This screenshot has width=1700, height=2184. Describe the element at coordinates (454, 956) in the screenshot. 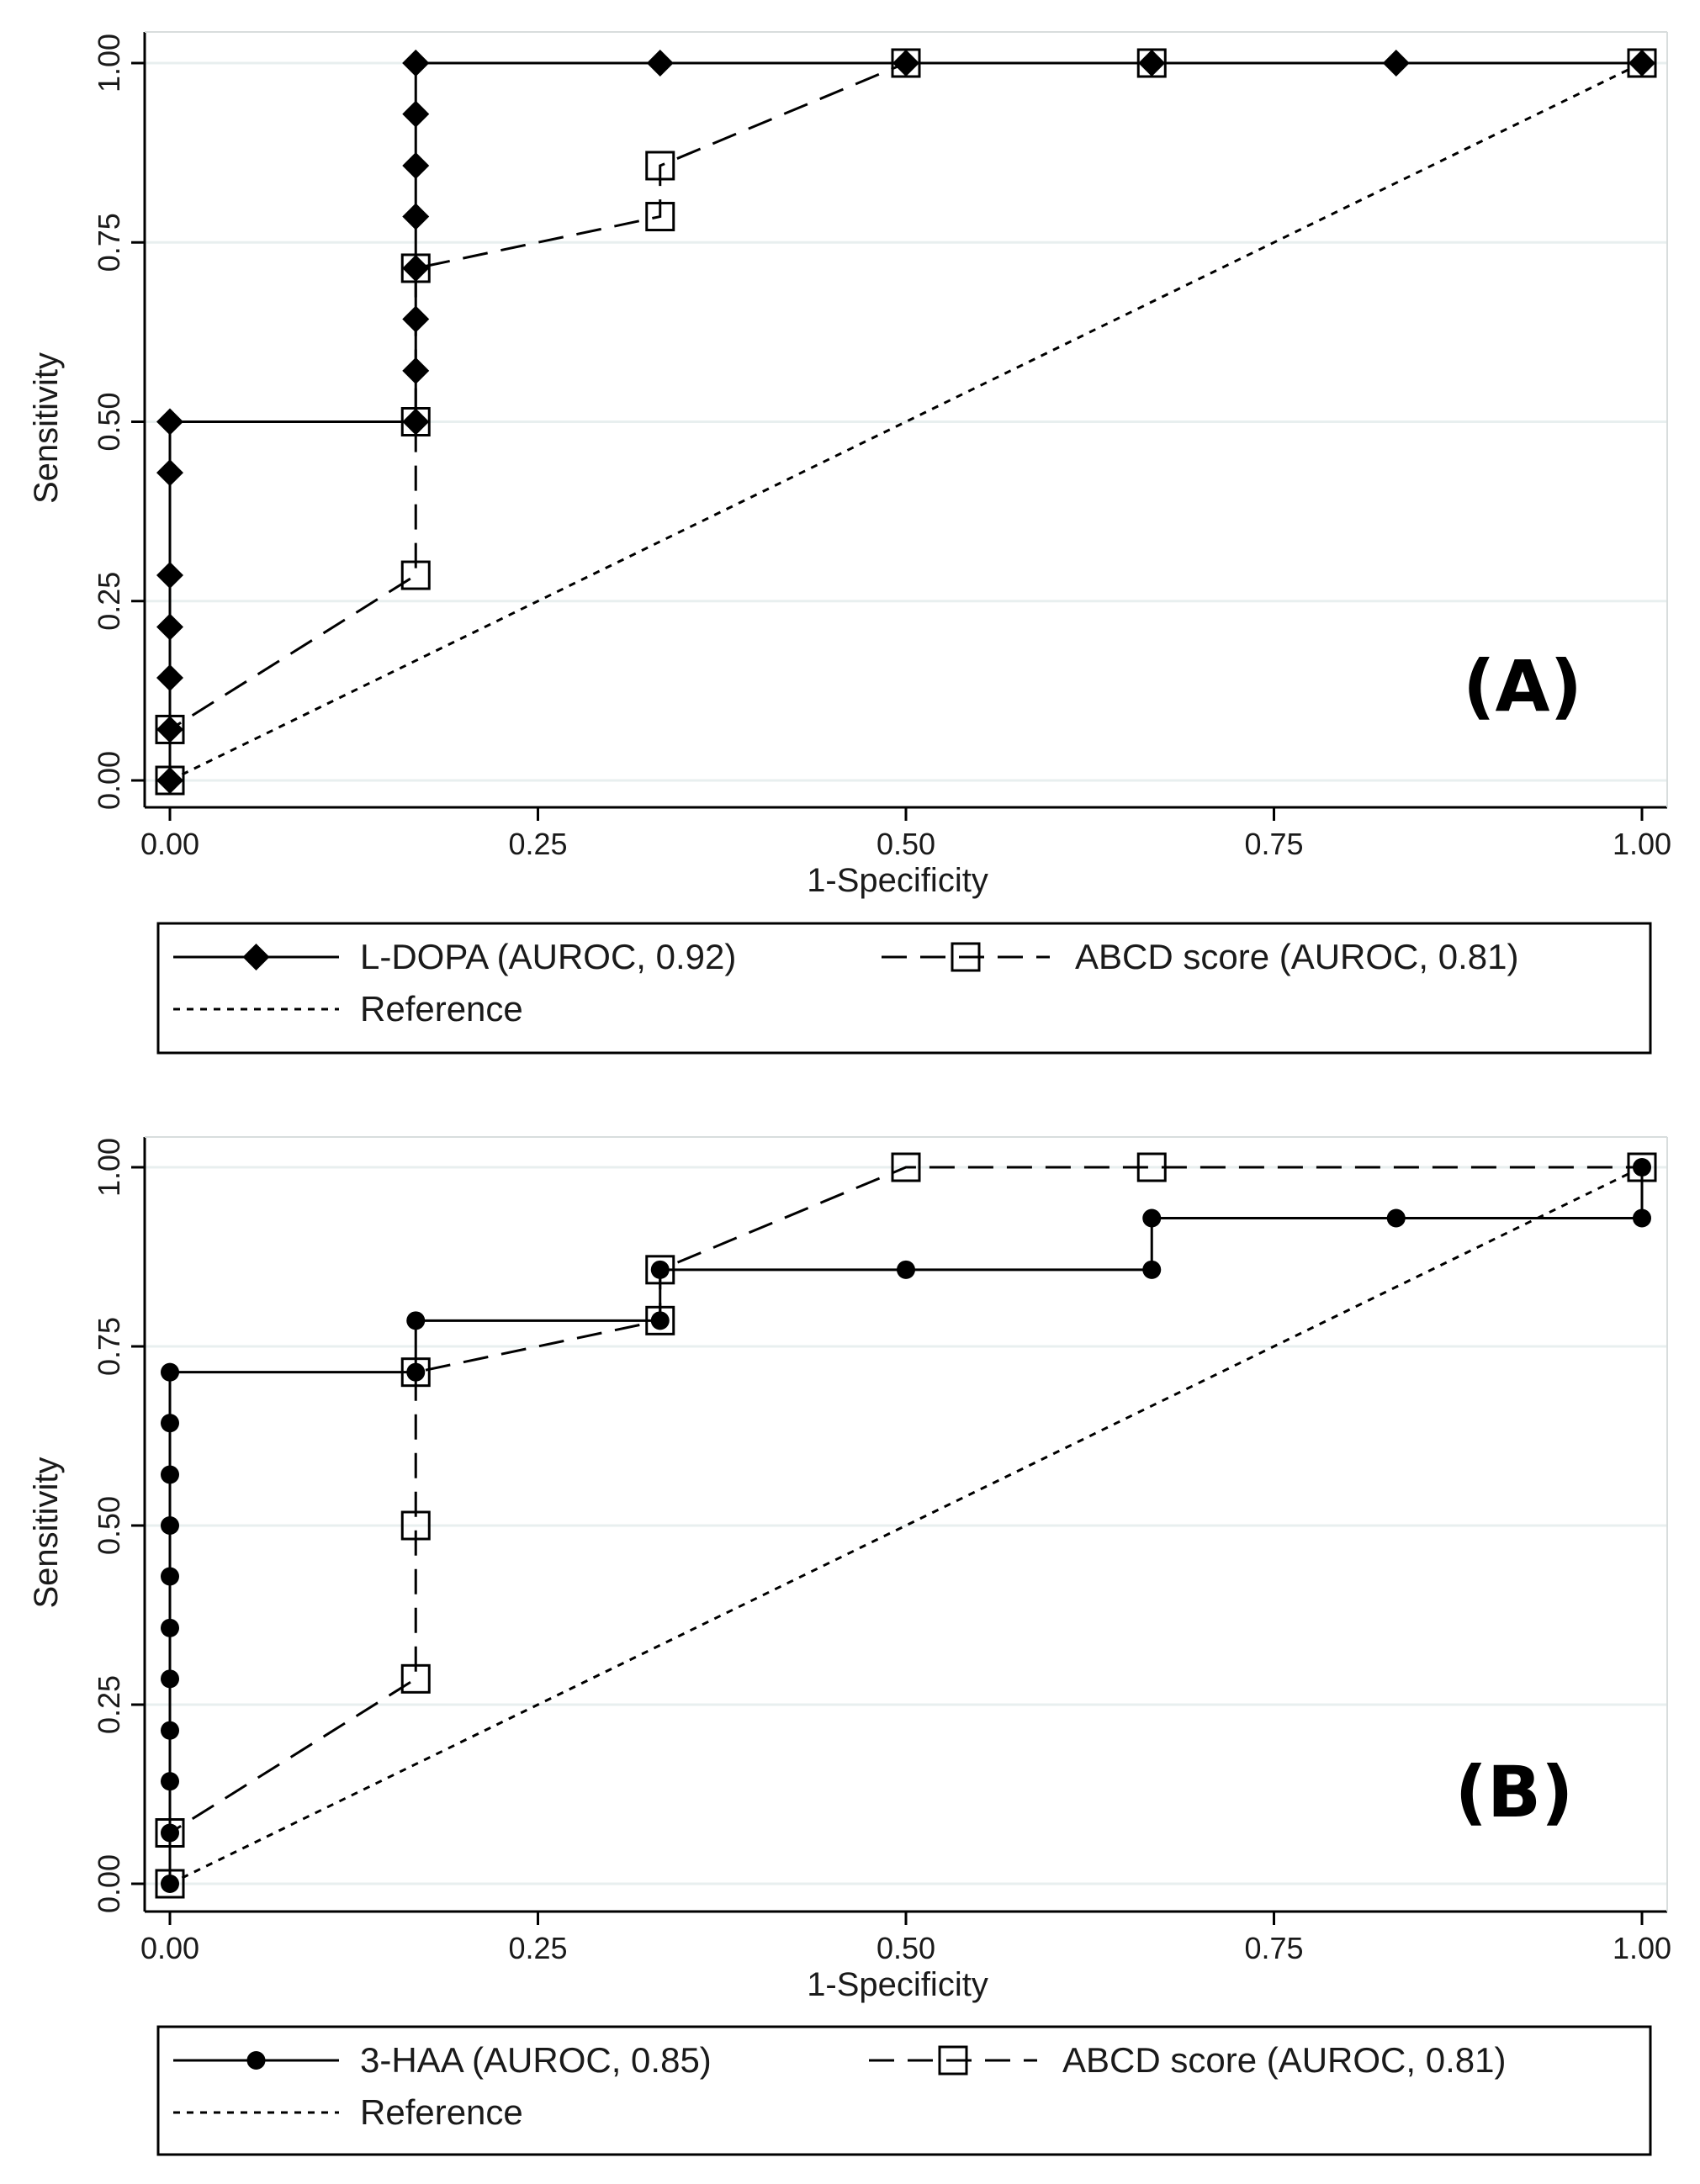

I see `legend-item-primary: L-DOPA (AUROC, 0.92)` at that location.